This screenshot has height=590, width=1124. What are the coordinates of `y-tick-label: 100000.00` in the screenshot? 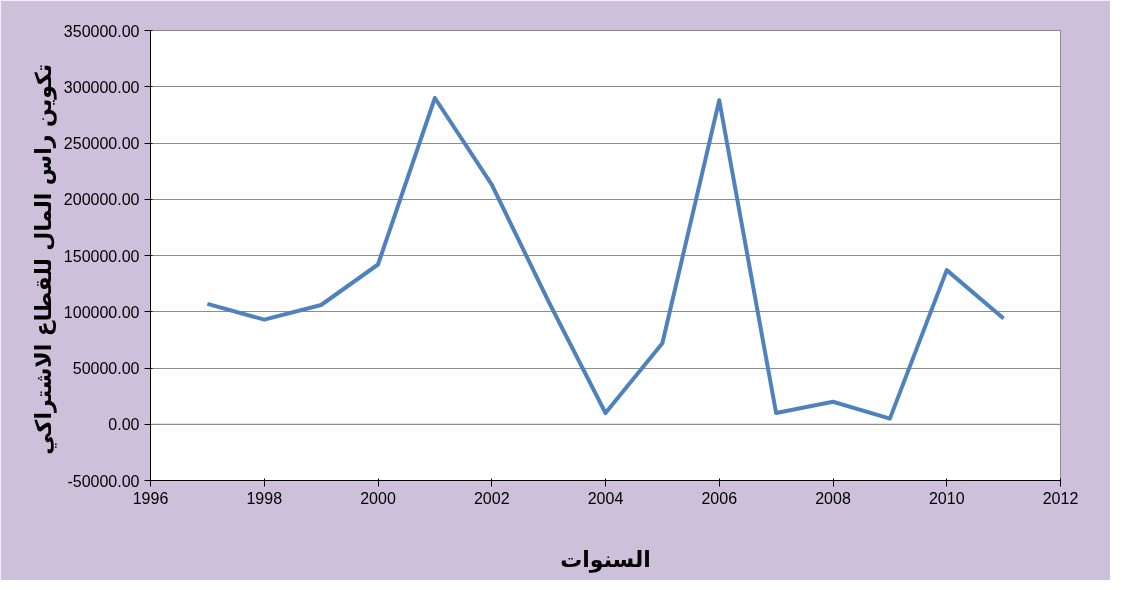 It's located at (101, 312).